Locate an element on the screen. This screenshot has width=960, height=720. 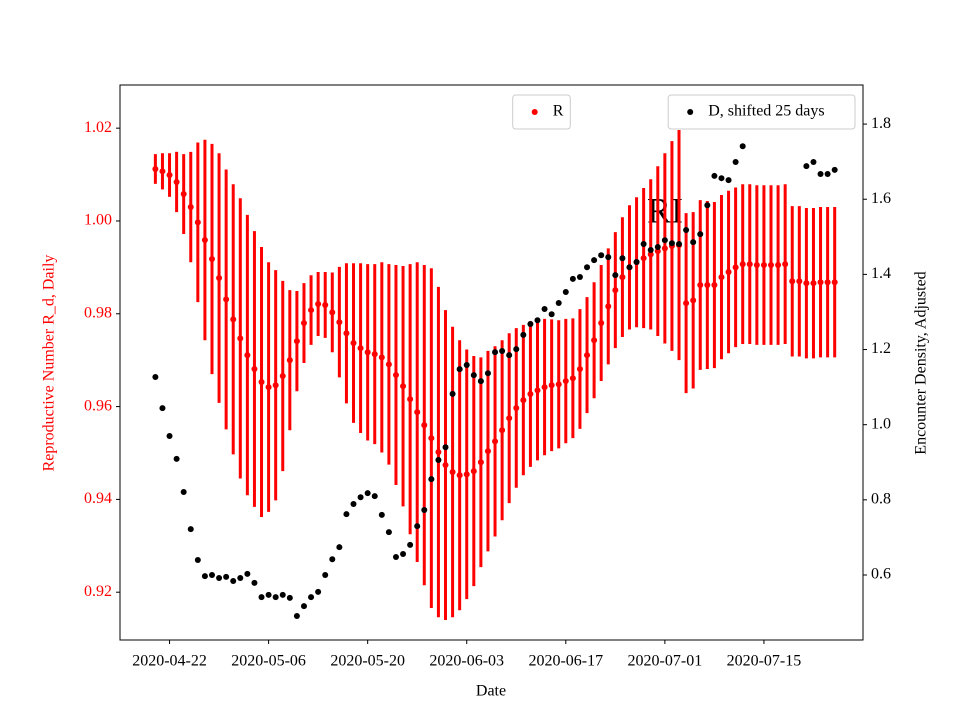
y2-tick-label: 1.0 is located at coordinates (881, 423).